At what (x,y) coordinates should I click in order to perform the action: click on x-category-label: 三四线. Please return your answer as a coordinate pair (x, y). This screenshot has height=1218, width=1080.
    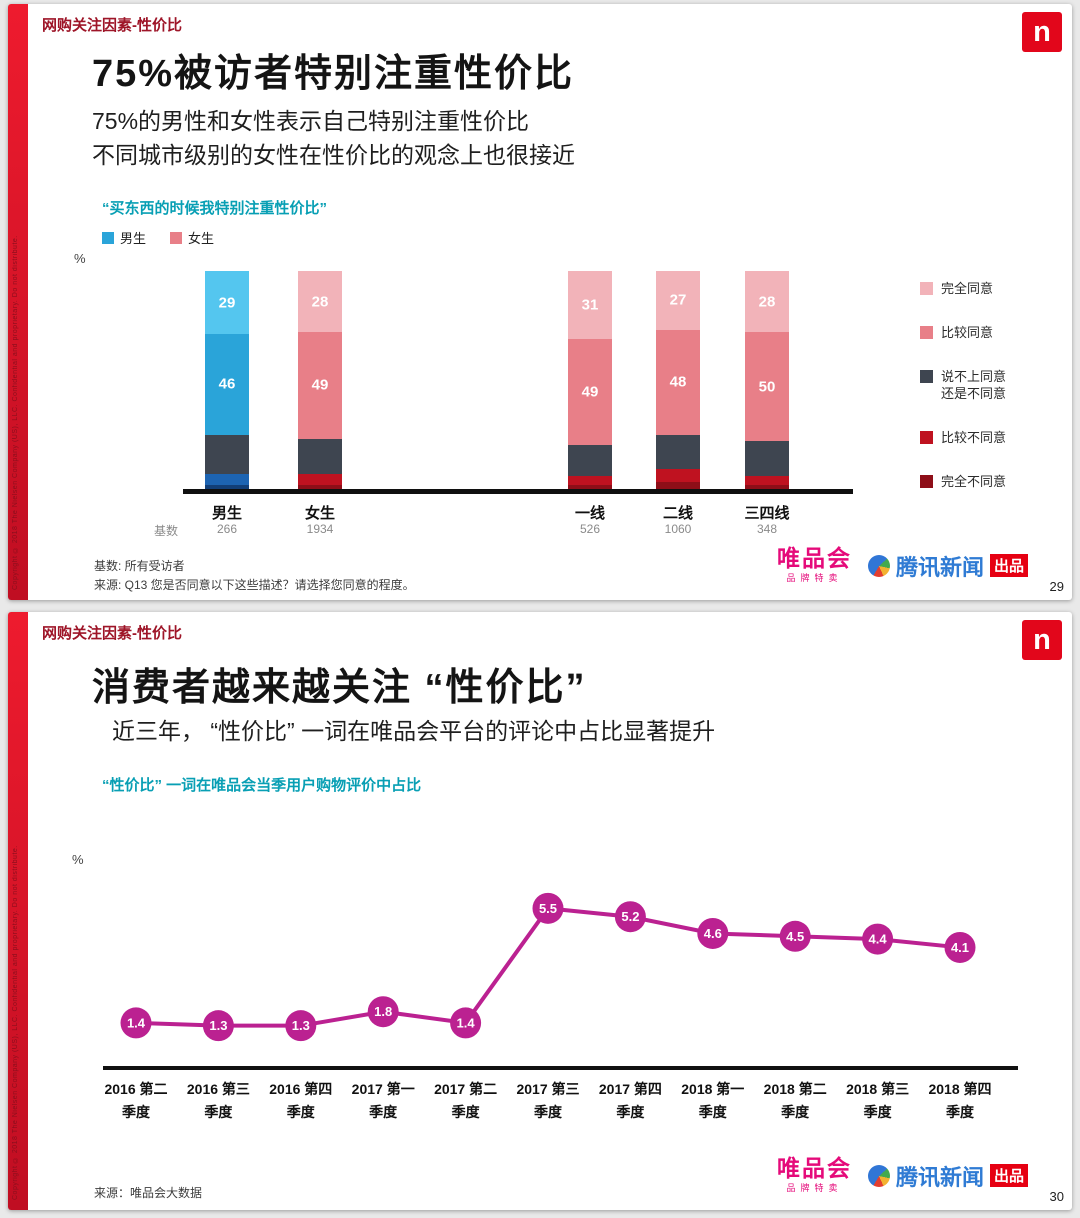
    Looking at the image, I should click on (767, 513).